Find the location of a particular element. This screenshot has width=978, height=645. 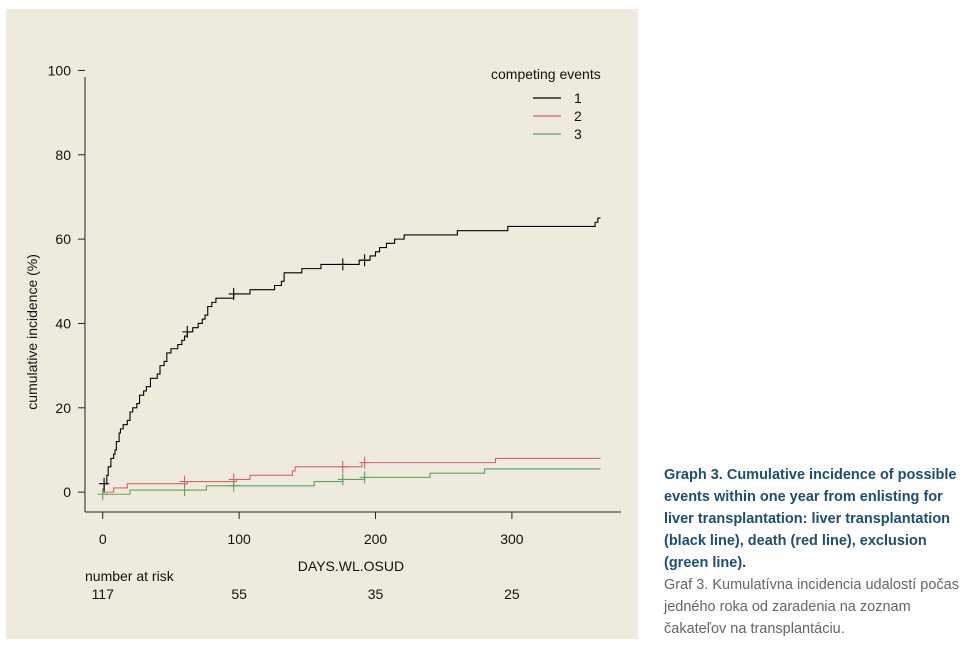

legend-label-2: 2 is located at coordinates (578, 116).